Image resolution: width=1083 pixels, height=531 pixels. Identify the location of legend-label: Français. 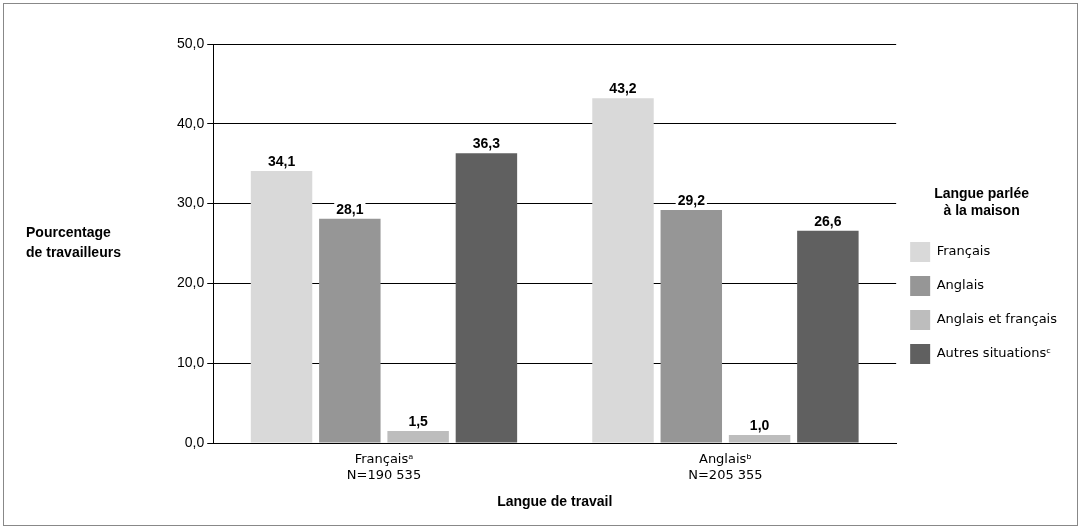
(963, 251).